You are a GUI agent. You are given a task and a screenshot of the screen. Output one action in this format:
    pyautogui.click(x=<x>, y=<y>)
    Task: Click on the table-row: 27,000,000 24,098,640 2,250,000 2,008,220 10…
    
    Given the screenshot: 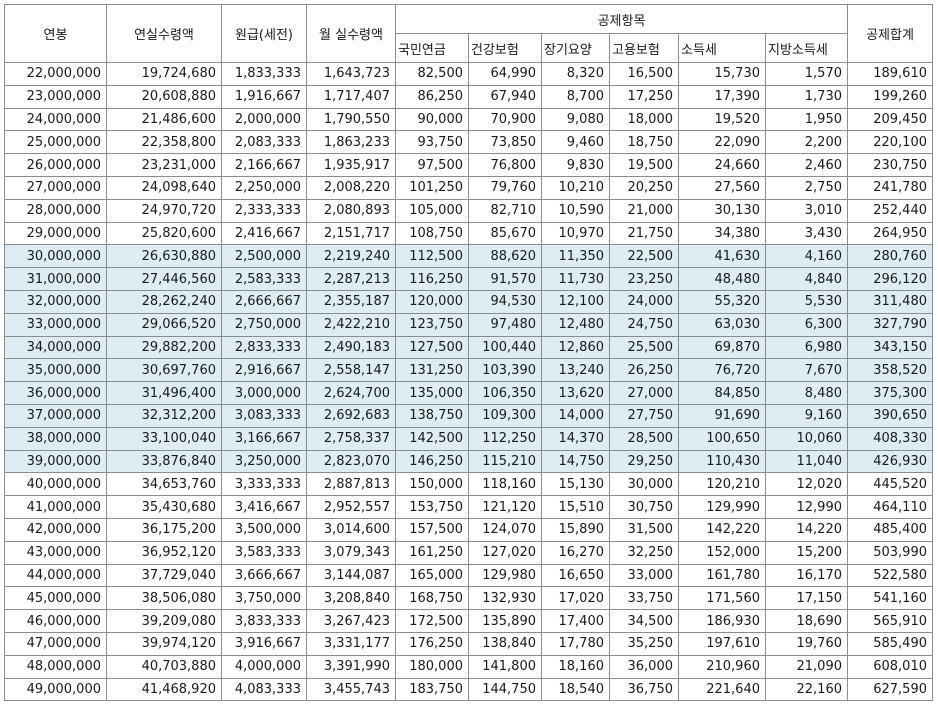 What is the action you would take?
    pyautogui.click(x=468, y=187)
    